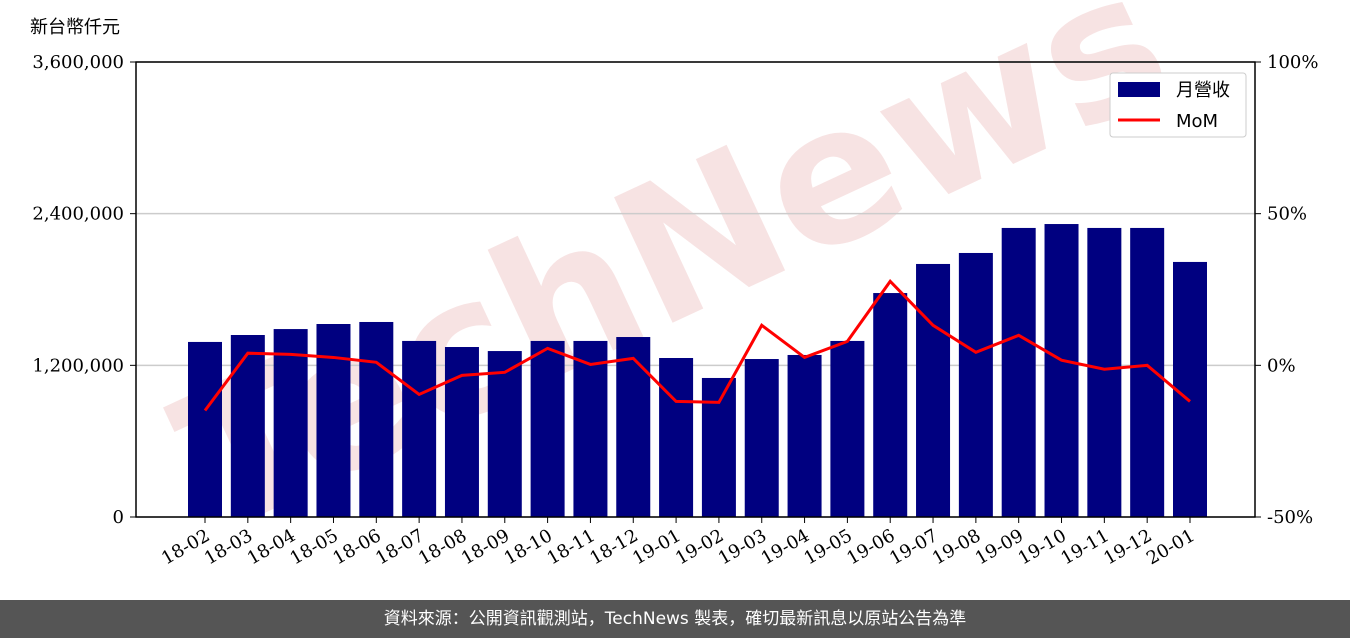  Describe the element at coordinates (999, 547) in the screenshot. I see `x-tick-label: 19-09` at that location.